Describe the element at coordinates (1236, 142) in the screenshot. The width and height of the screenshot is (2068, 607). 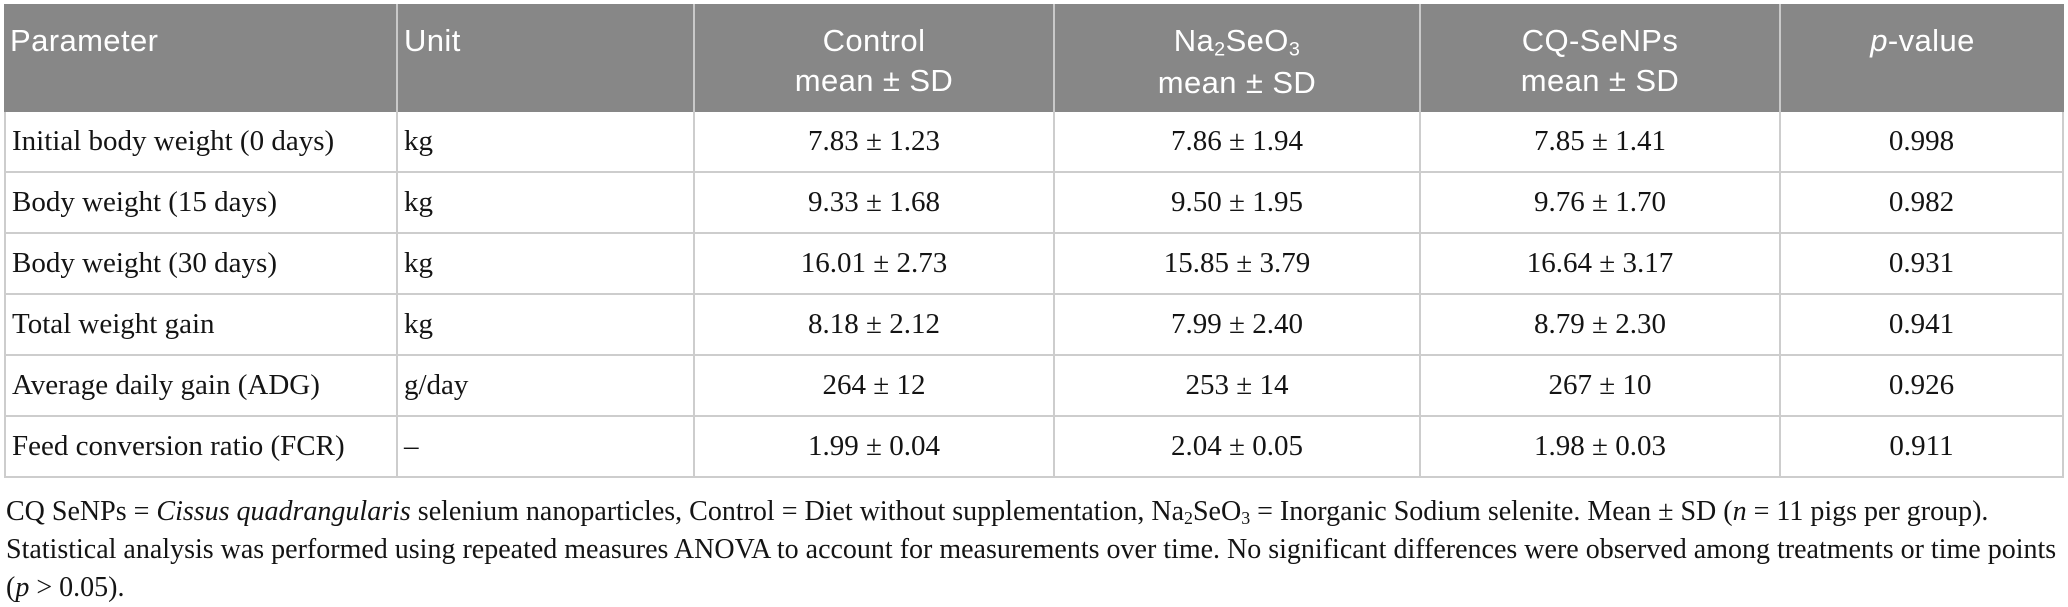
I see `cell-na2seo3: 7.86 ± 1.94` at that location.